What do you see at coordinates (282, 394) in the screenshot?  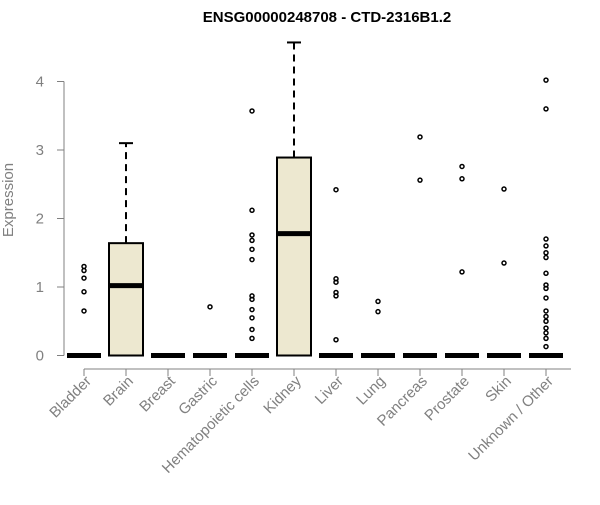 I see `x-tick-label-kidney: Kidney` at bounding box center [282, 394].